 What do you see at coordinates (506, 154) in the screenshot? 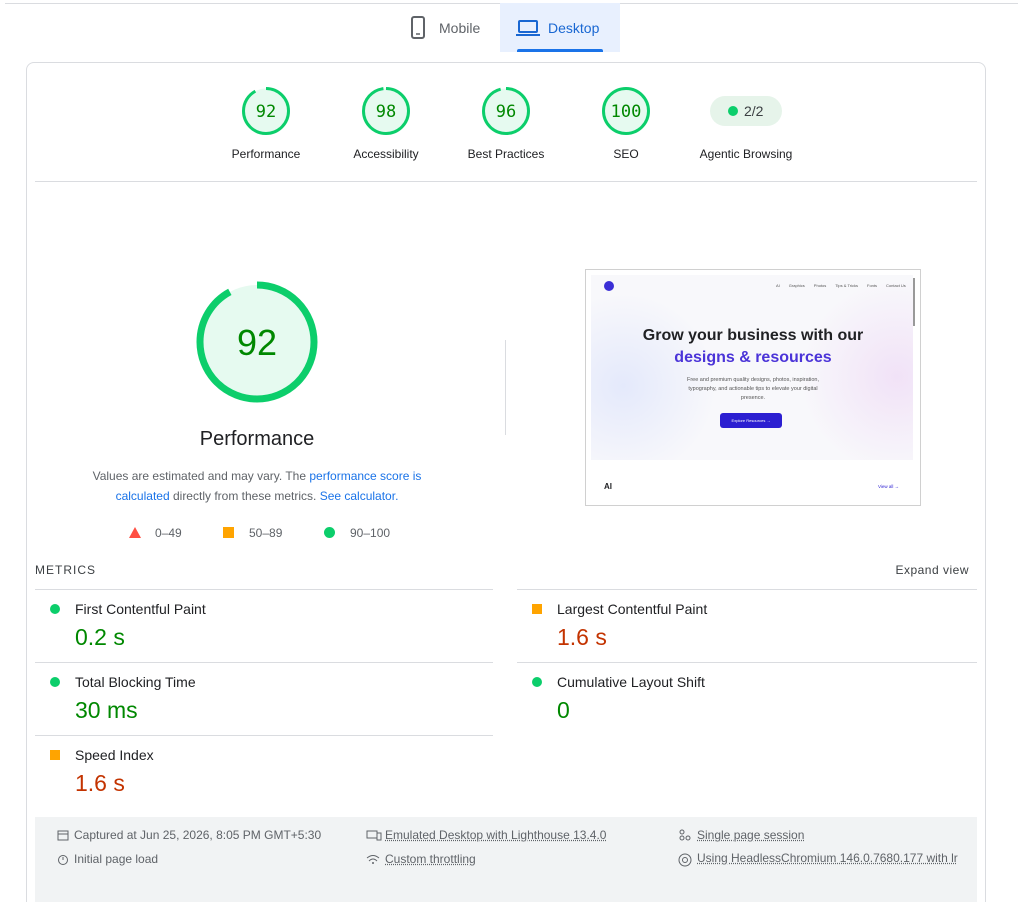
I see `category-label: Best Practices` at bounding box center [506, 154].